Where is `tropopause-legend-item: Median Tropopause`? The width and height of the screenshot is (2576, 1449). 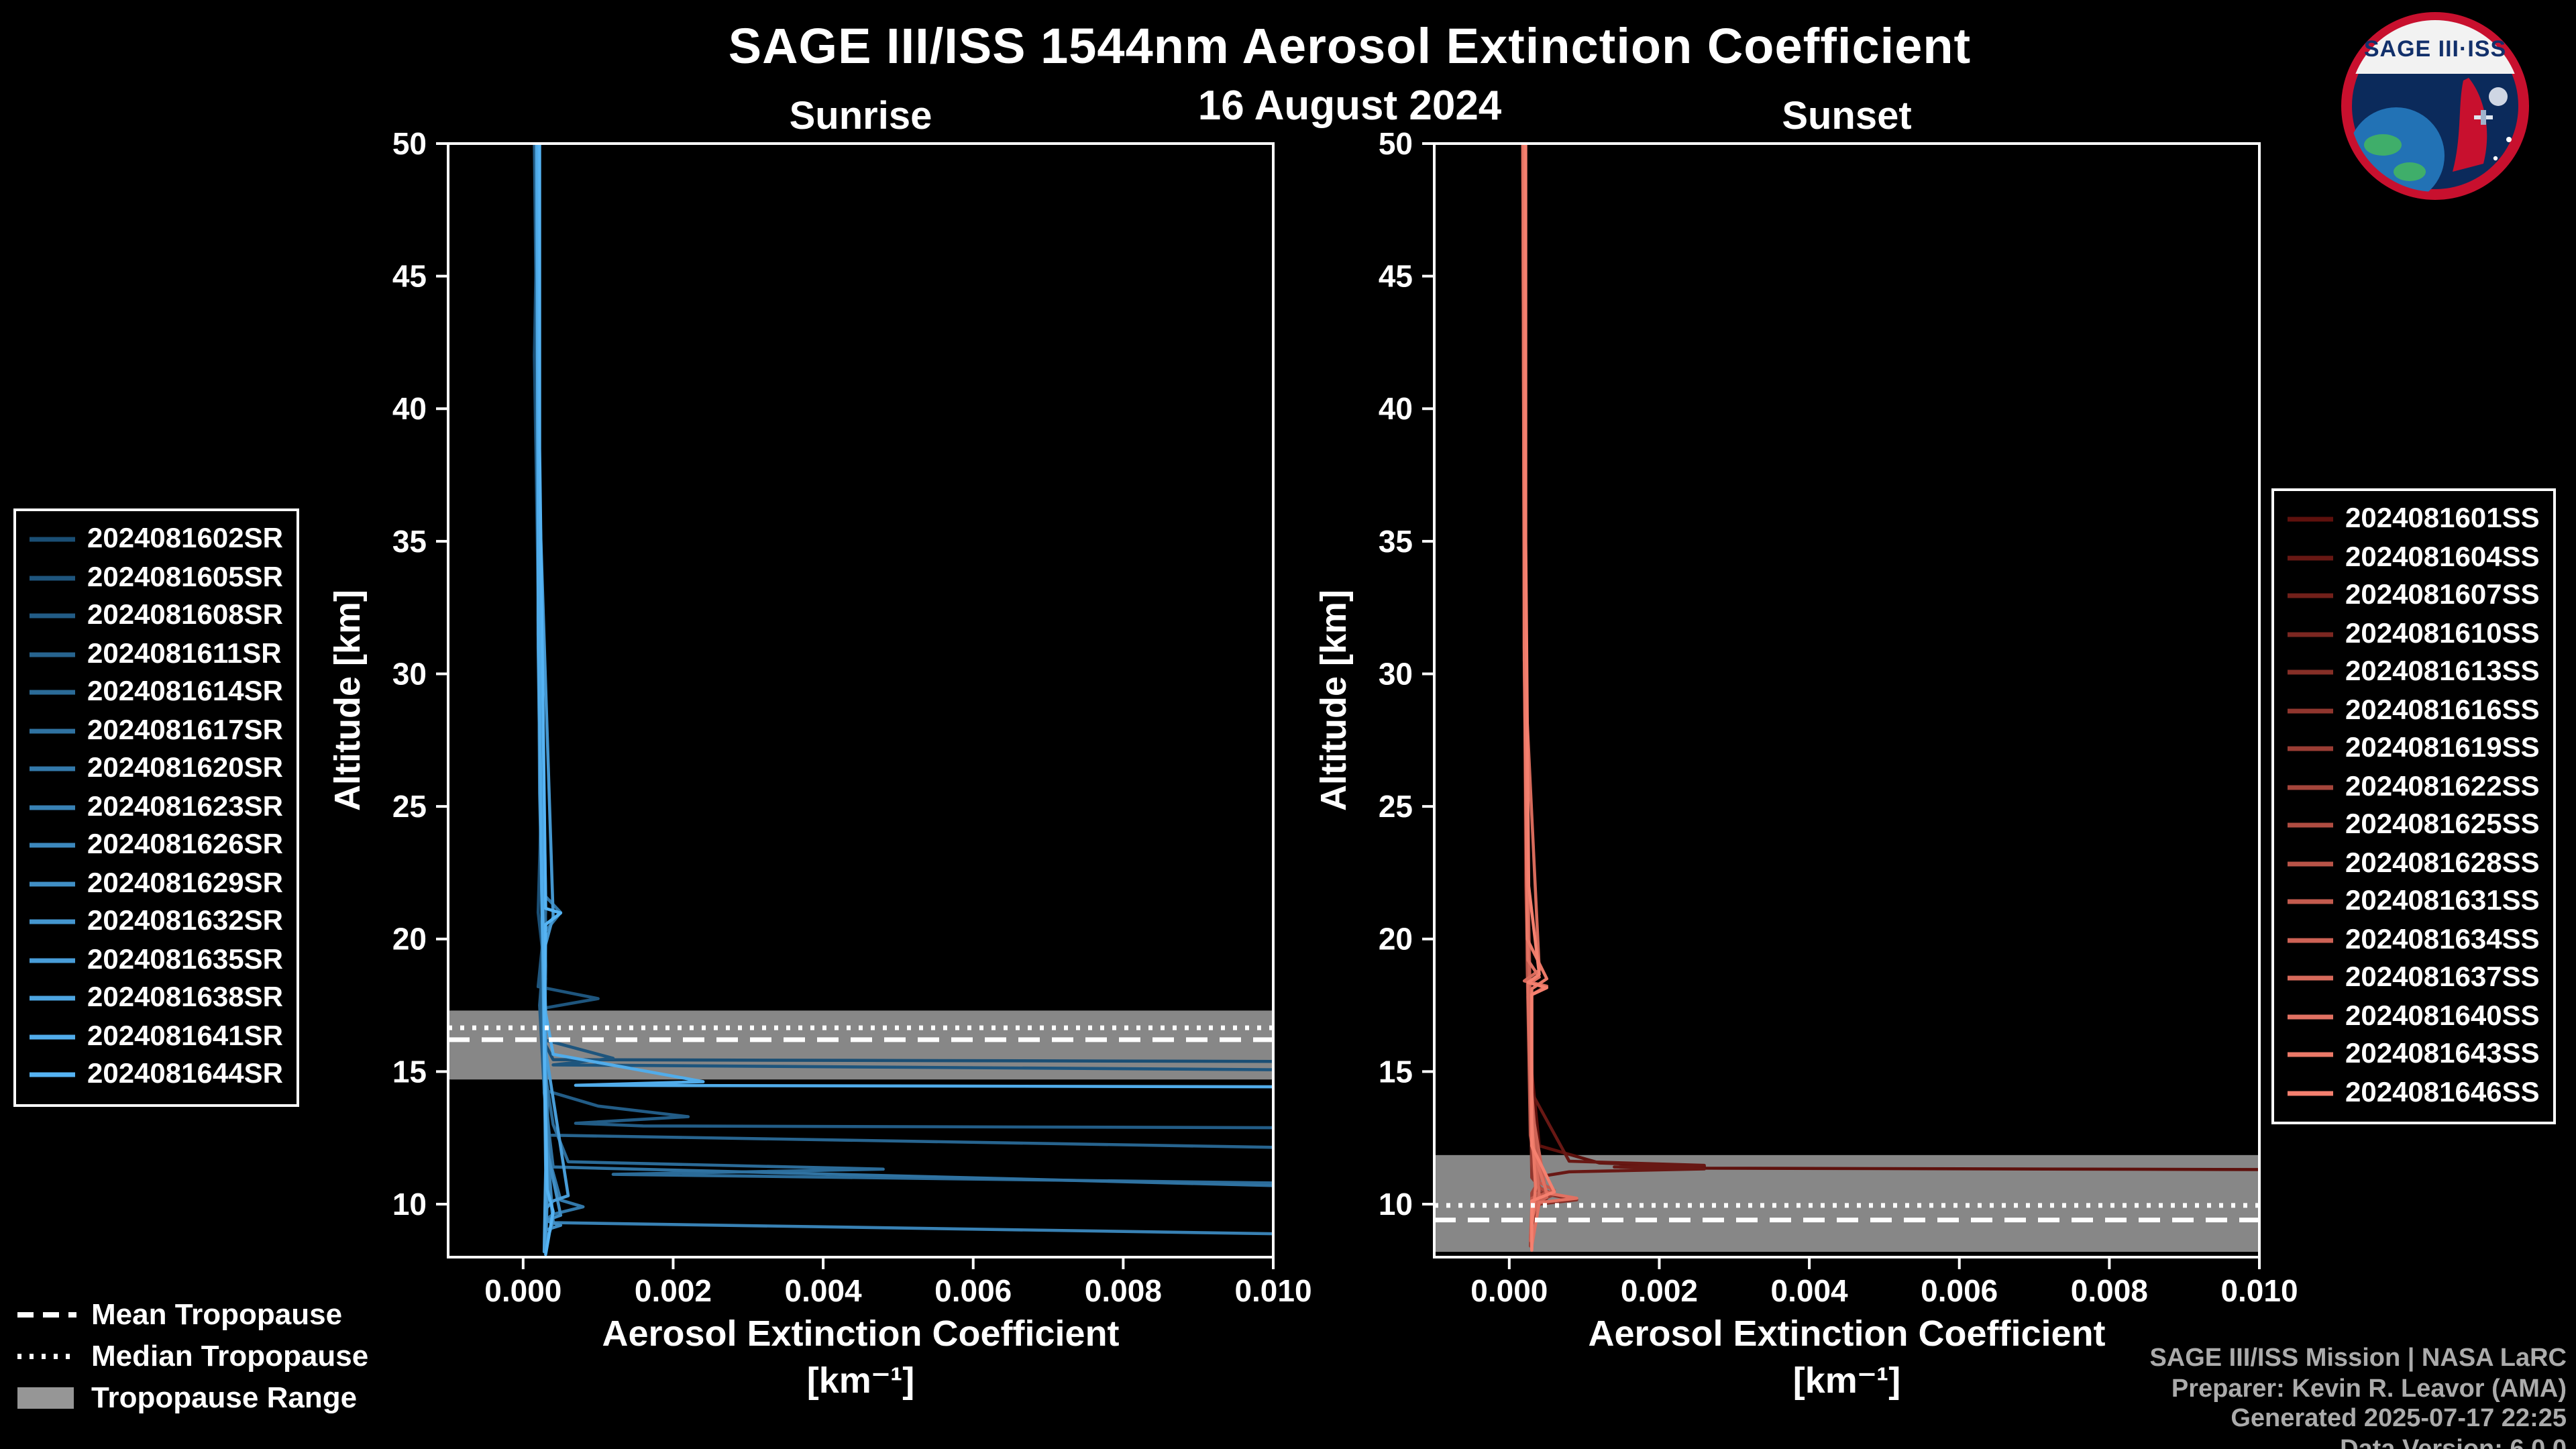 tropopause-legend-item: Median Tropopause is located at coordinates (192, 1356).